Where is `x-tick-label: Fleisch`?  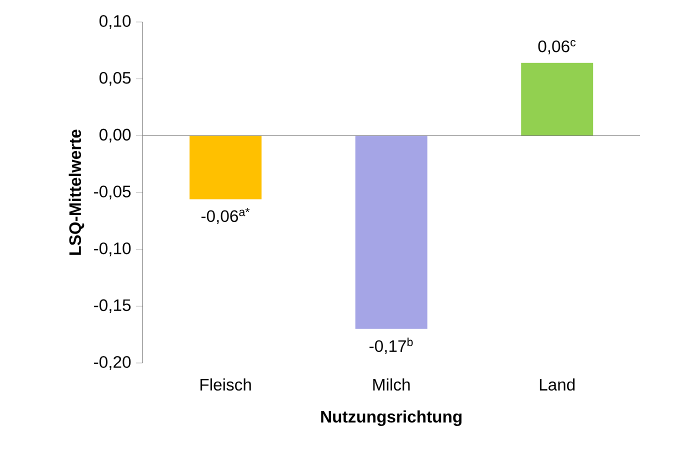
x-tick-label: Fleisch is located at coordinates (225, 384).